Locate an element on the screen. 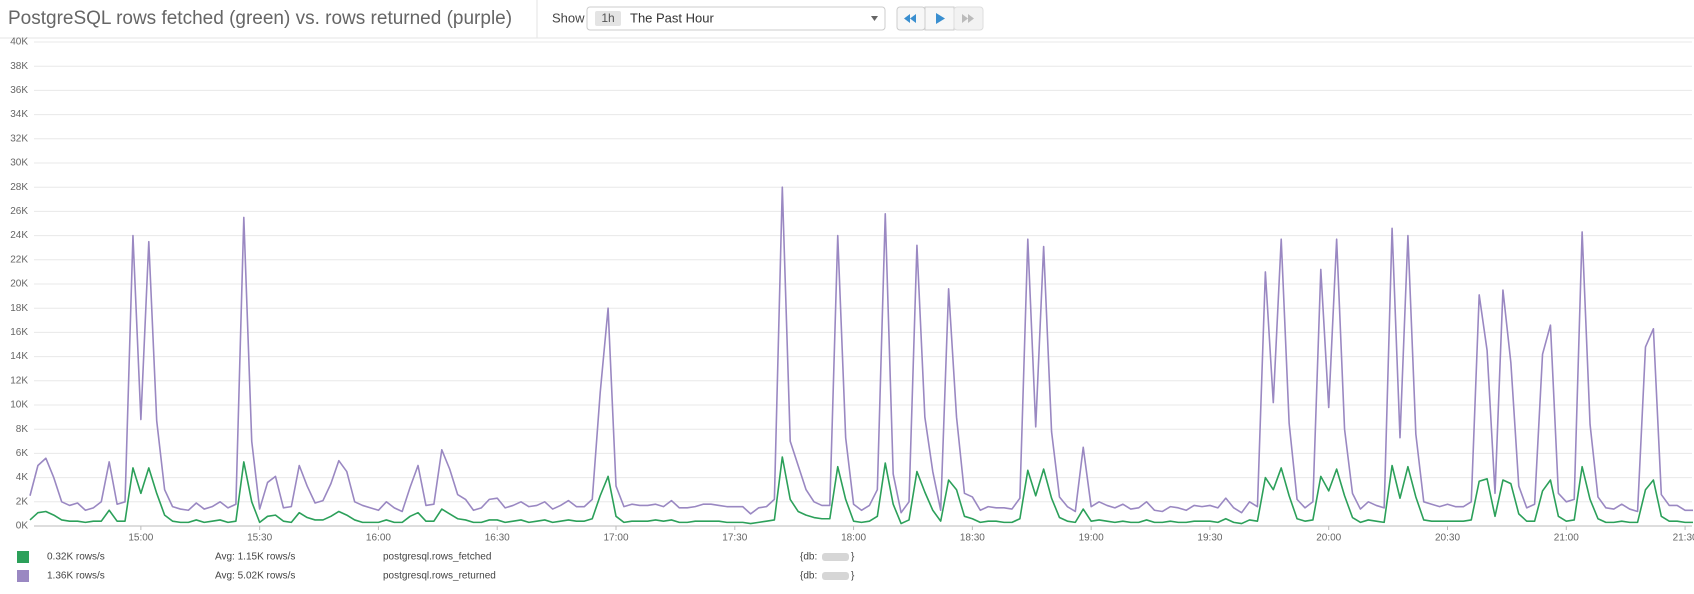 The image size is (1694, 594). select-box is located at coordinates (736, 18).